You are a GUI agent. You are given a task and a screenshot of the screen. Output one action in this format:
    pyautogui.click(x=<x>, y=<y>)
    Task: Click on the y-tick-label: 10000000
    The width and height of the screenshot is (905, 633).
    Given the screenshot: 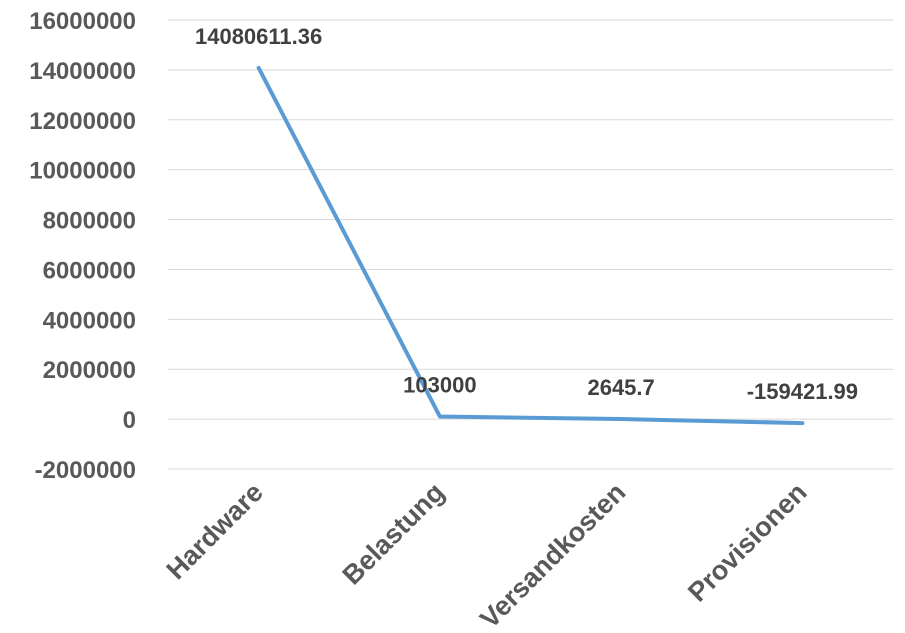 What is the action you would take?
    pyautogui.click(x=82, y=171)
    